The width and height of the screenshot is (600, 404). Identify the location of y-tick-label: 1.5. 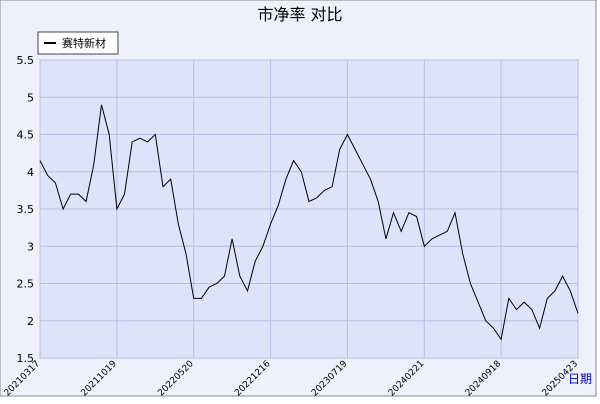
(26, 358).